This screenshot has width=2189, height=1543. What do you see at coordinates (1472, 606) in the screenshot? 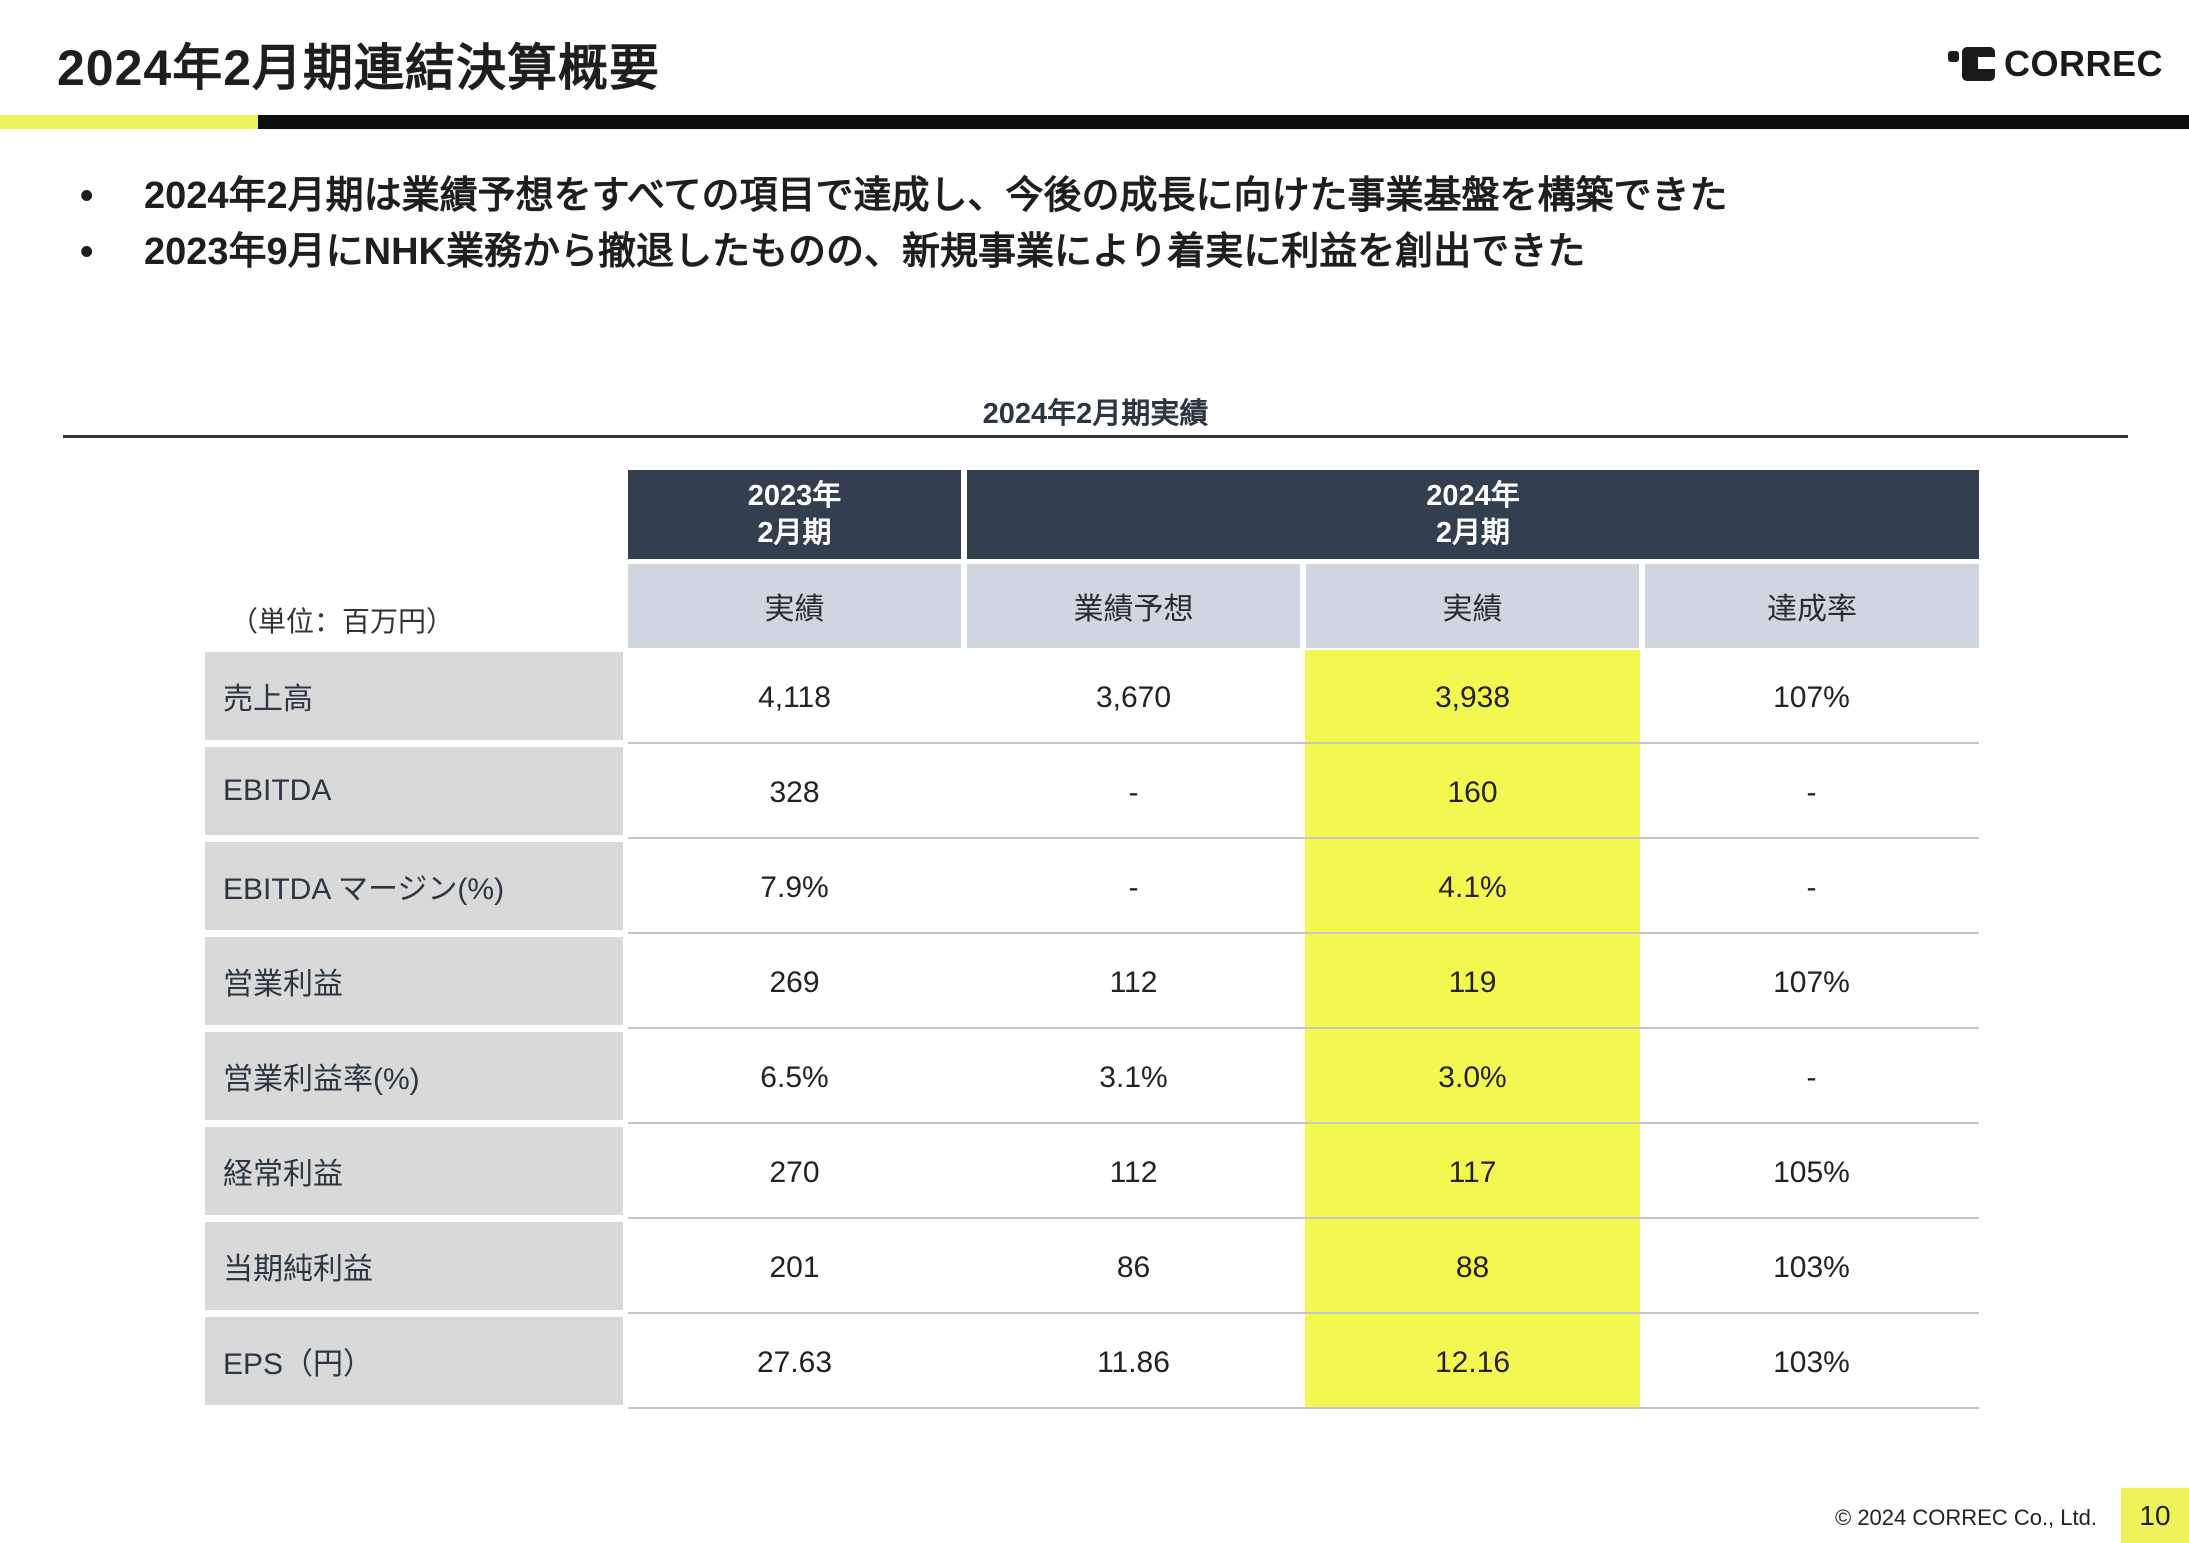
I see `subheader-actual-2024: 実績` at bounding box center [1472, 606].